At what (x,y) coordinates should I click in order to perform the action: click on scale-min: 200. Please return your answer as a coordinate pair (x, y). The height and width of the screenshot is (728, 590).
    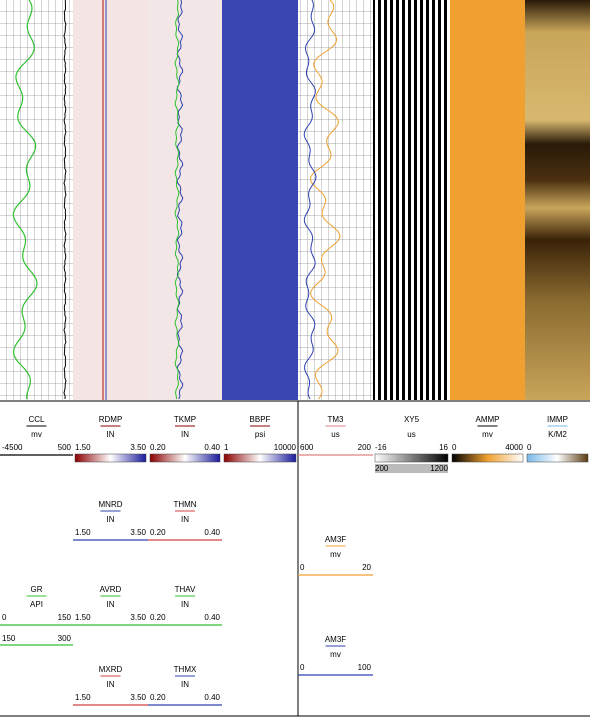
    Looking at the image, I should click on (382, 468).